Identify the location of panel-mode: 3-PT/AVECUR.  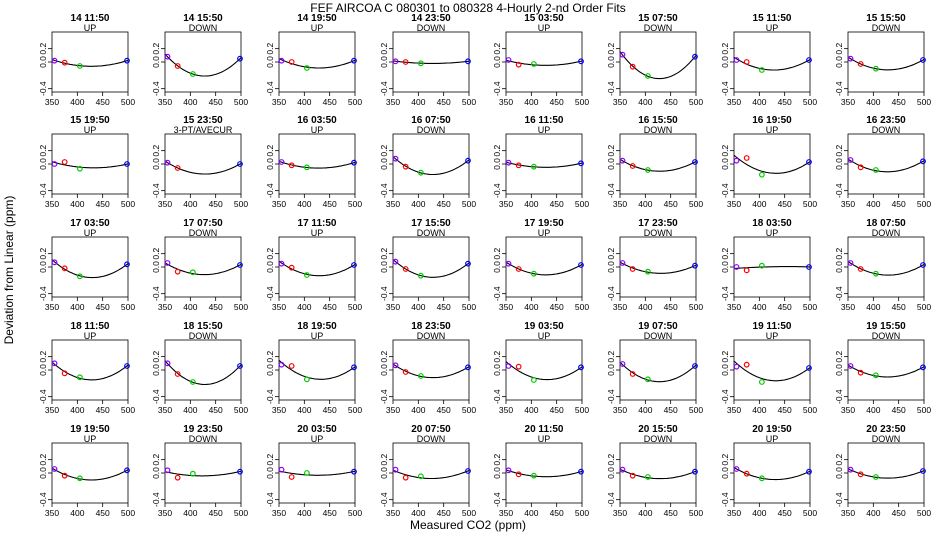
(203, 130).